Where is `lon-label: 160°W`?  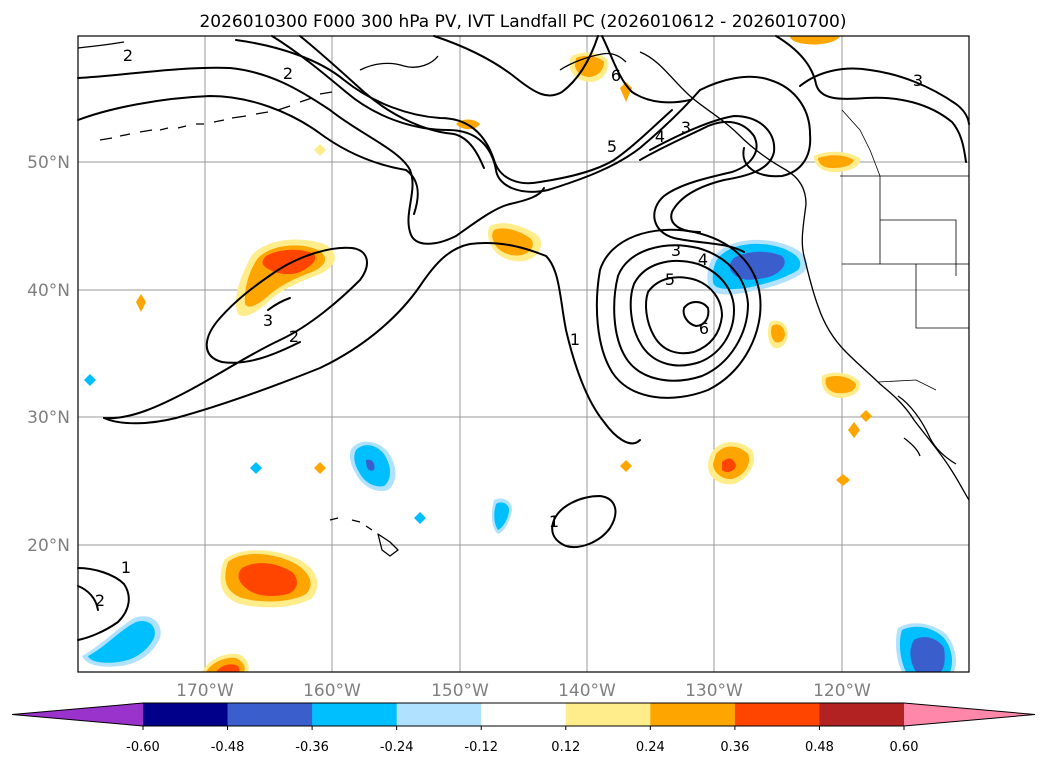
lon-label: 160°W is located at coordinates (332, 691).